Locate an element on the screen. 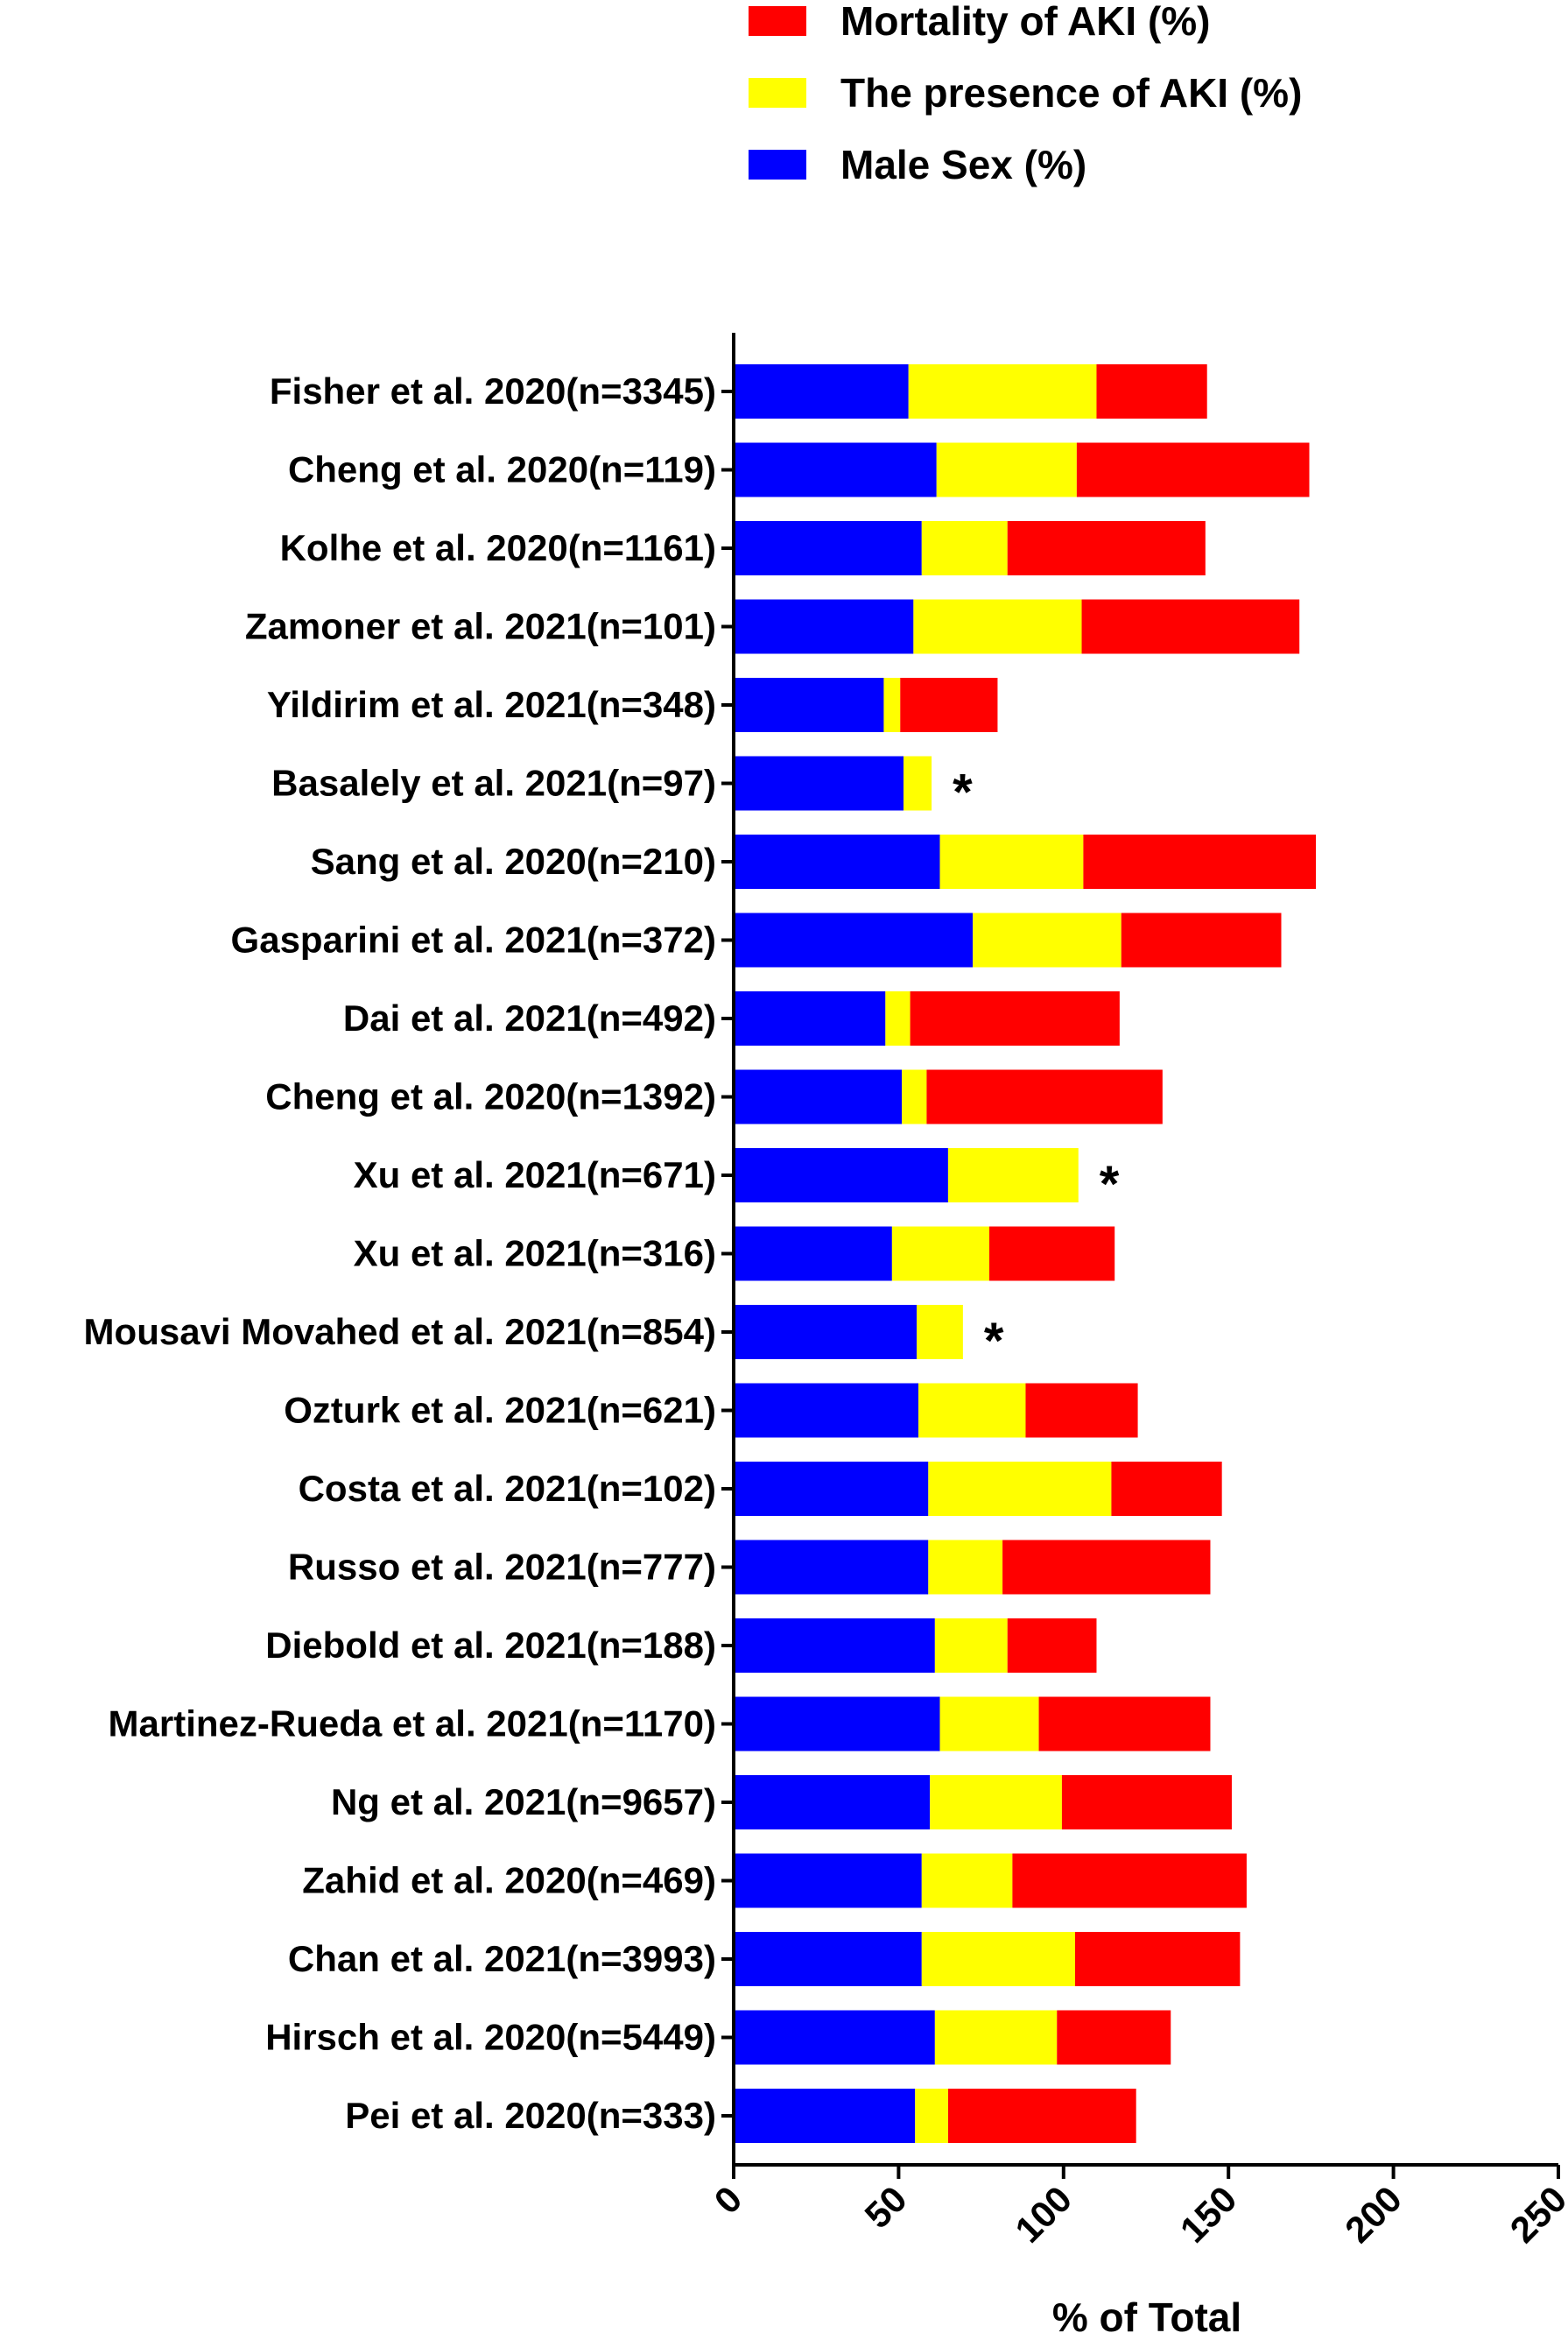 The height and width of the screenshot is (2340, 1568). legend-label: The presence of AKI (%) is located at coordinates (1071, 93).